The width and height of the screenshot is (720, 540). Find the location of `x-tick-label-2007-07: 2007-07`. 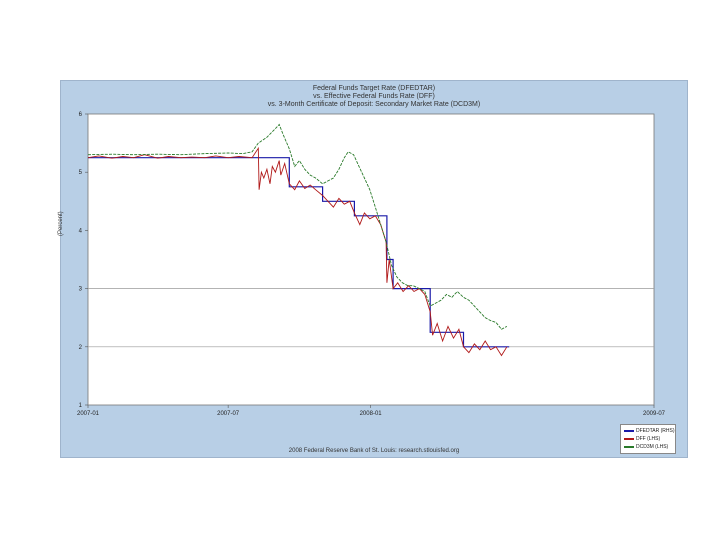

x-tick-label-2007-07: 2007-07 is located at coordinates (228, 414).